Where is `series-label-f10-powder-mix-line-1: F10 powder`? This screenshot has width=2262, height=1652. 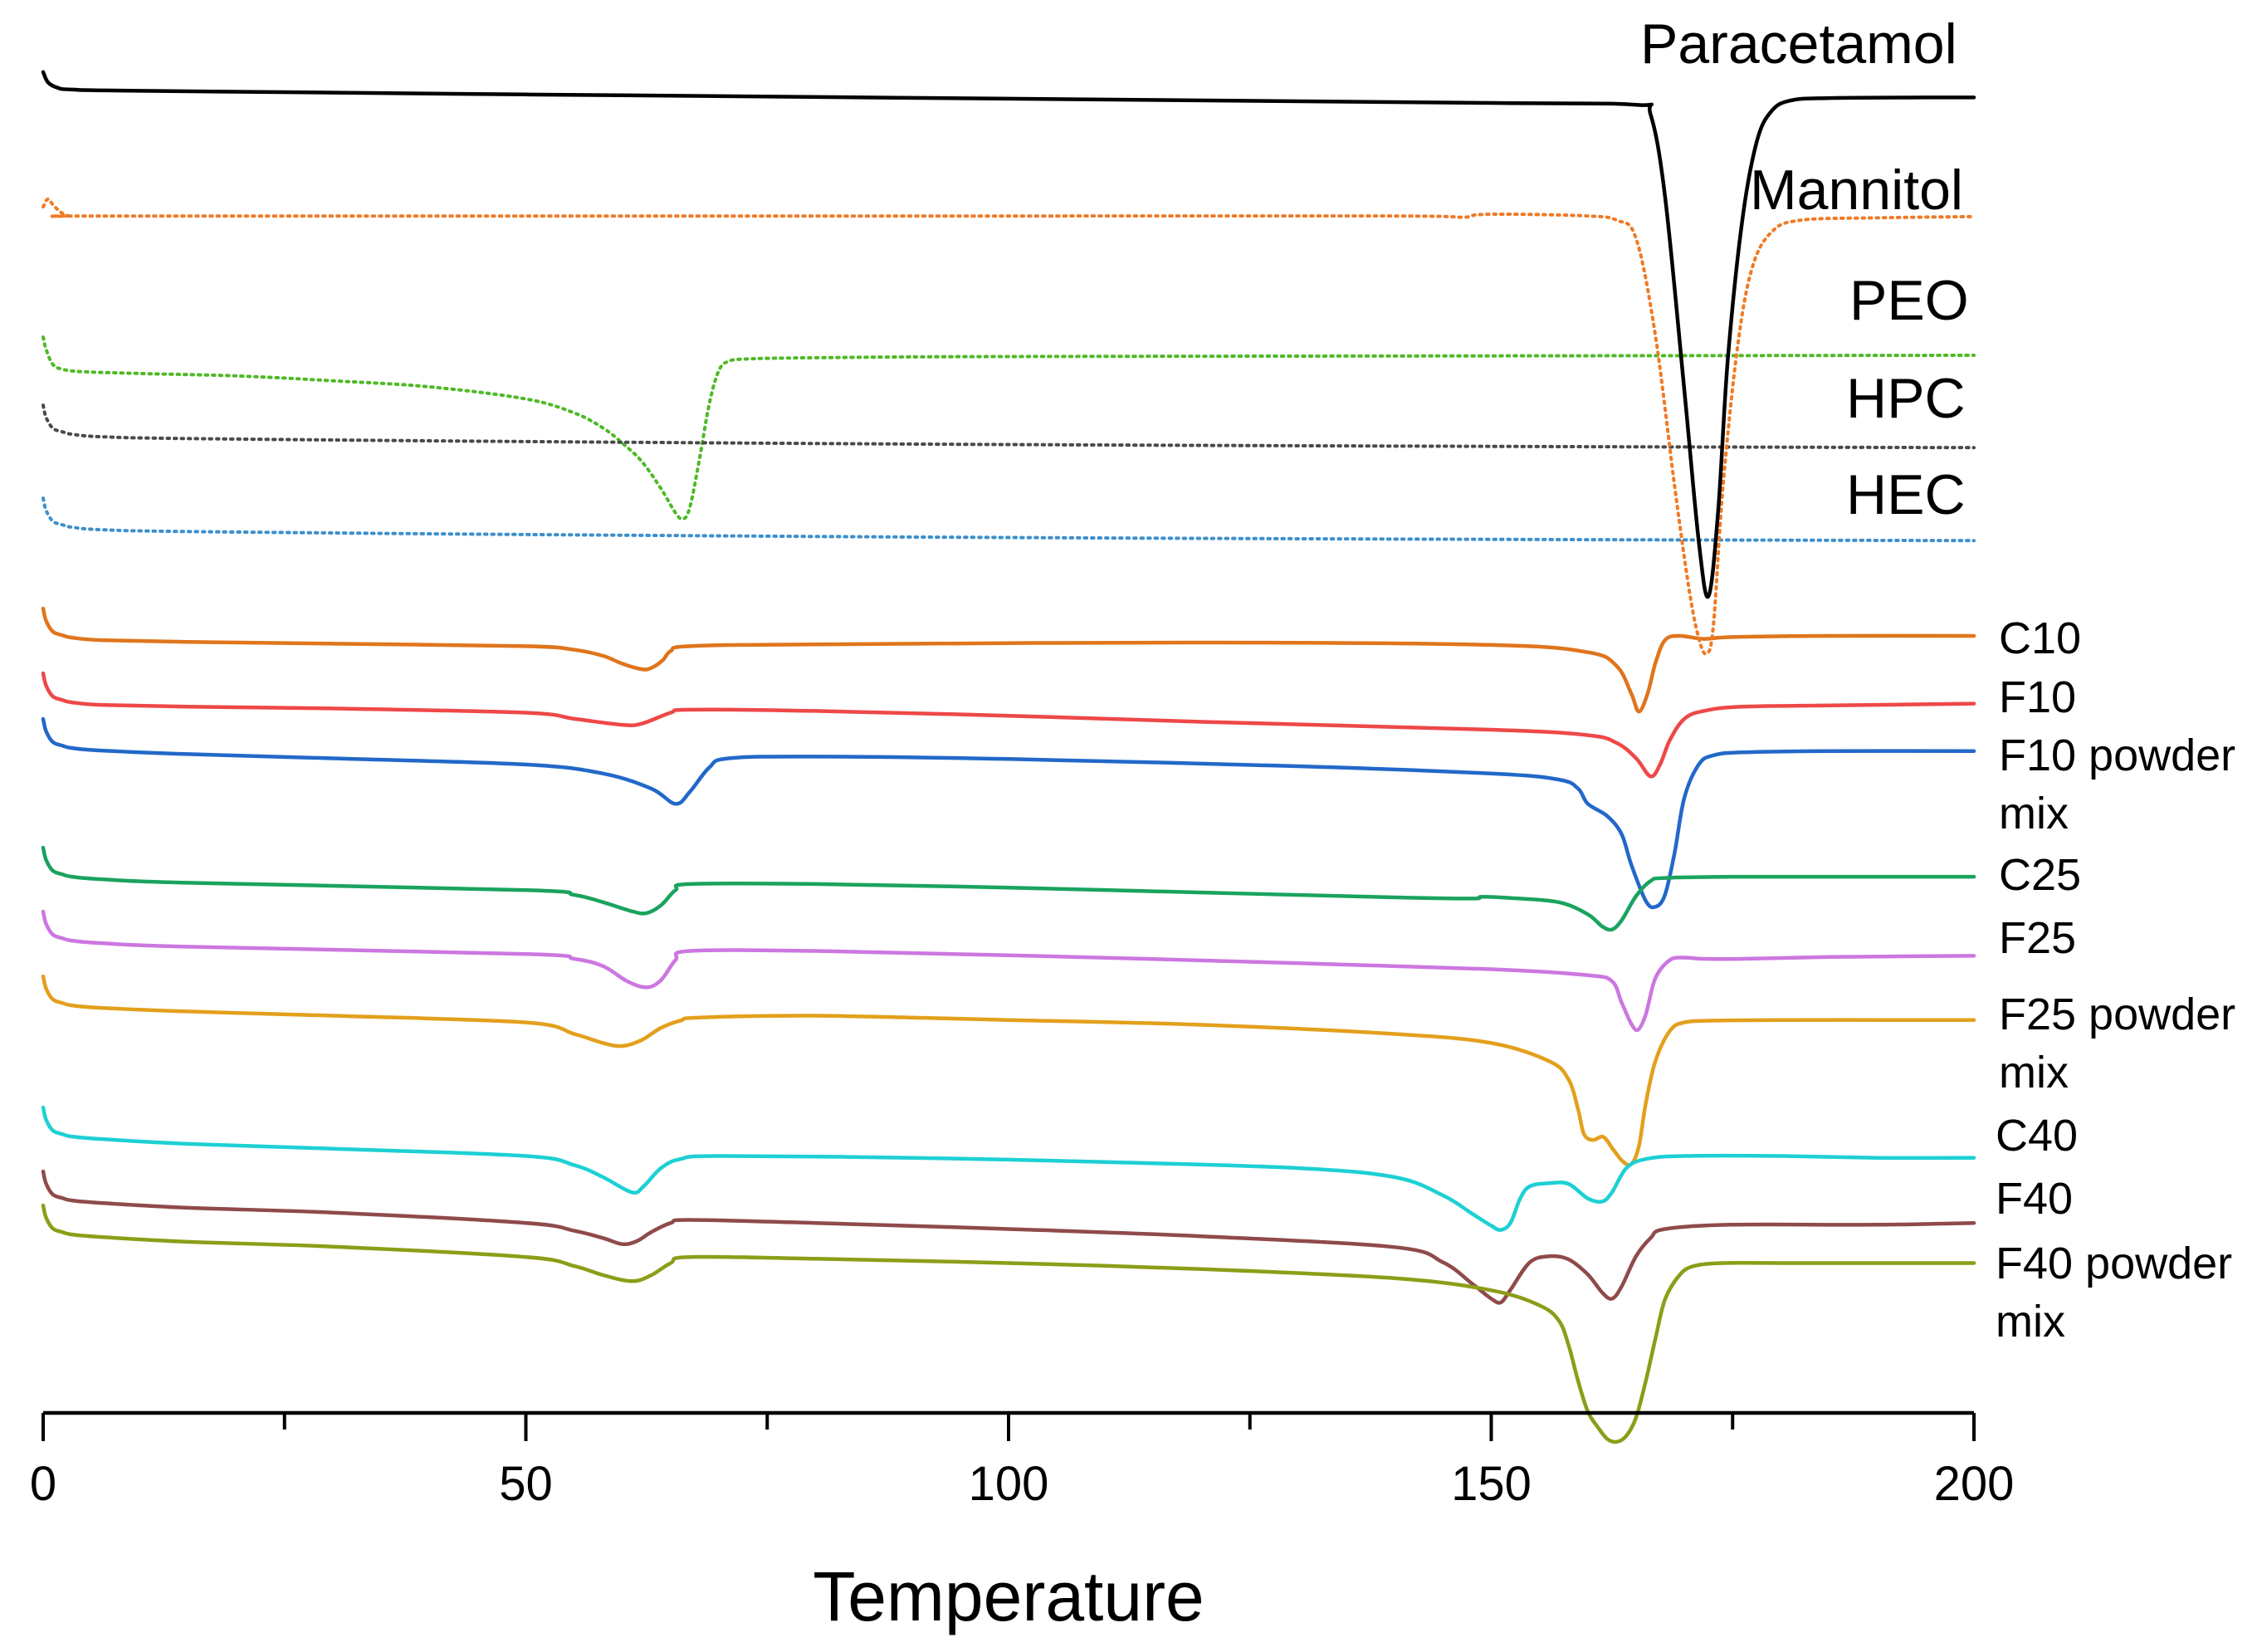
series-label-f10-powder-mix-line-1: F10 powder is located at coordinates (2117, 755).